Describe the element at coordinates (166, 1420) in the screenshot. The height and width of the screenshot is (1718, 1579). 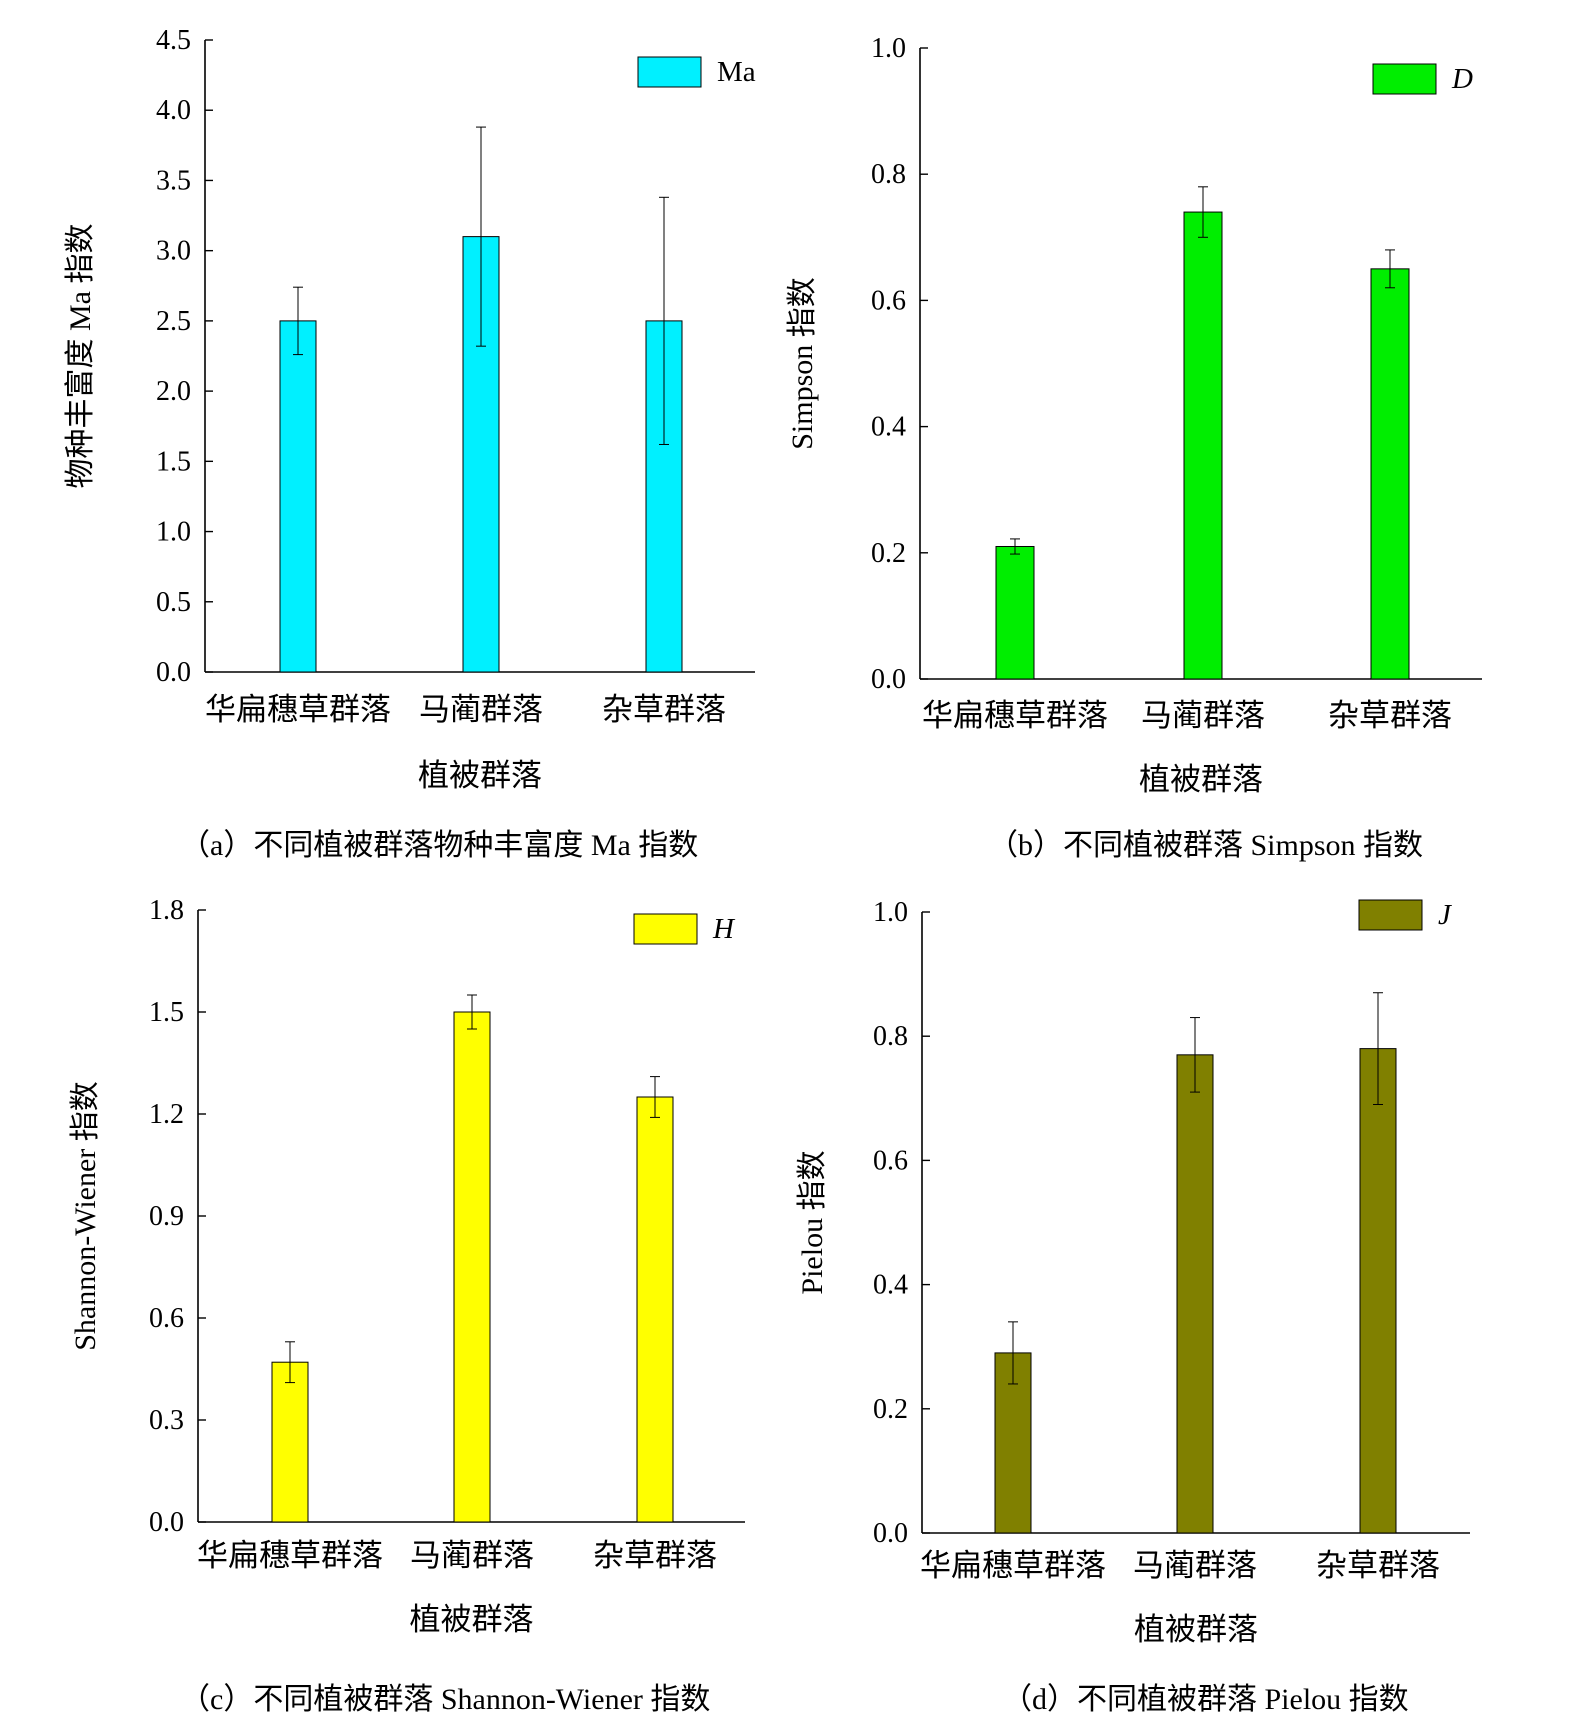
I see `y-tick-label: 0.3` at that location.